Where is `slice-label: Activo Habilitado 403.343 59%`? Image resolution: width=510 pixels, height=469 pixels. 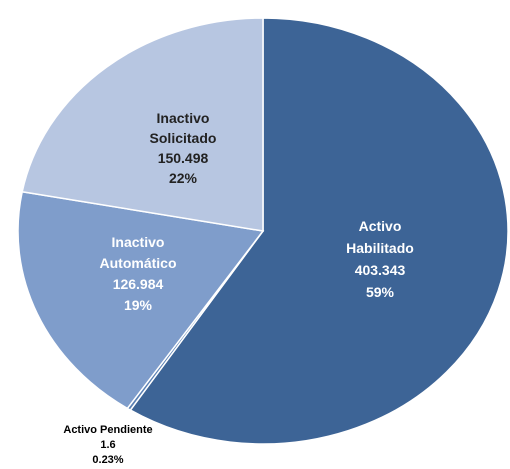 slice-label: Activo Habilitado 403.343 59% is located at coordinates (380, 259).